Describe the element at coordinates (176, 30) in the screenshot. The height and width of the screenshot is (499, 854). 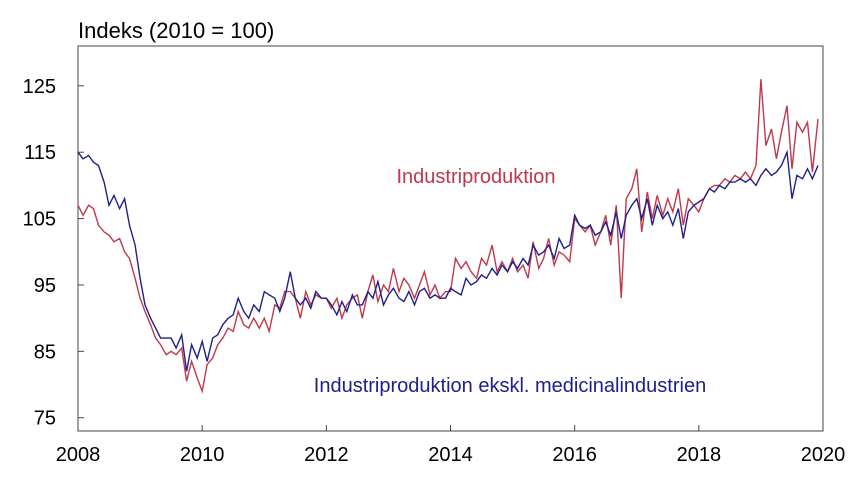
I see `y-axis-title: Indeks (2010 = 100)` at that location.